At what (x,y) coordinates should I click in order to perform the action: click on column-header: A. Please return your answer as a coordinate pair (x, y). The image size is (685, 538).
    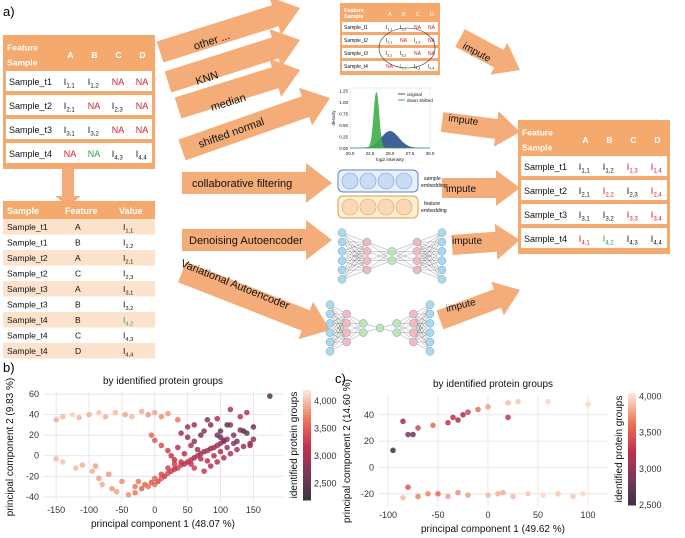
    Looking at the image, I should click on (390, 15).